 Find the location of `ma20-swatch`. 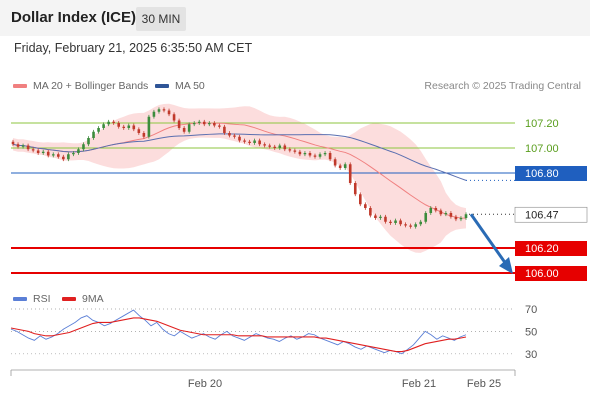

ma20-swatch is located at coordinates (20, 86).